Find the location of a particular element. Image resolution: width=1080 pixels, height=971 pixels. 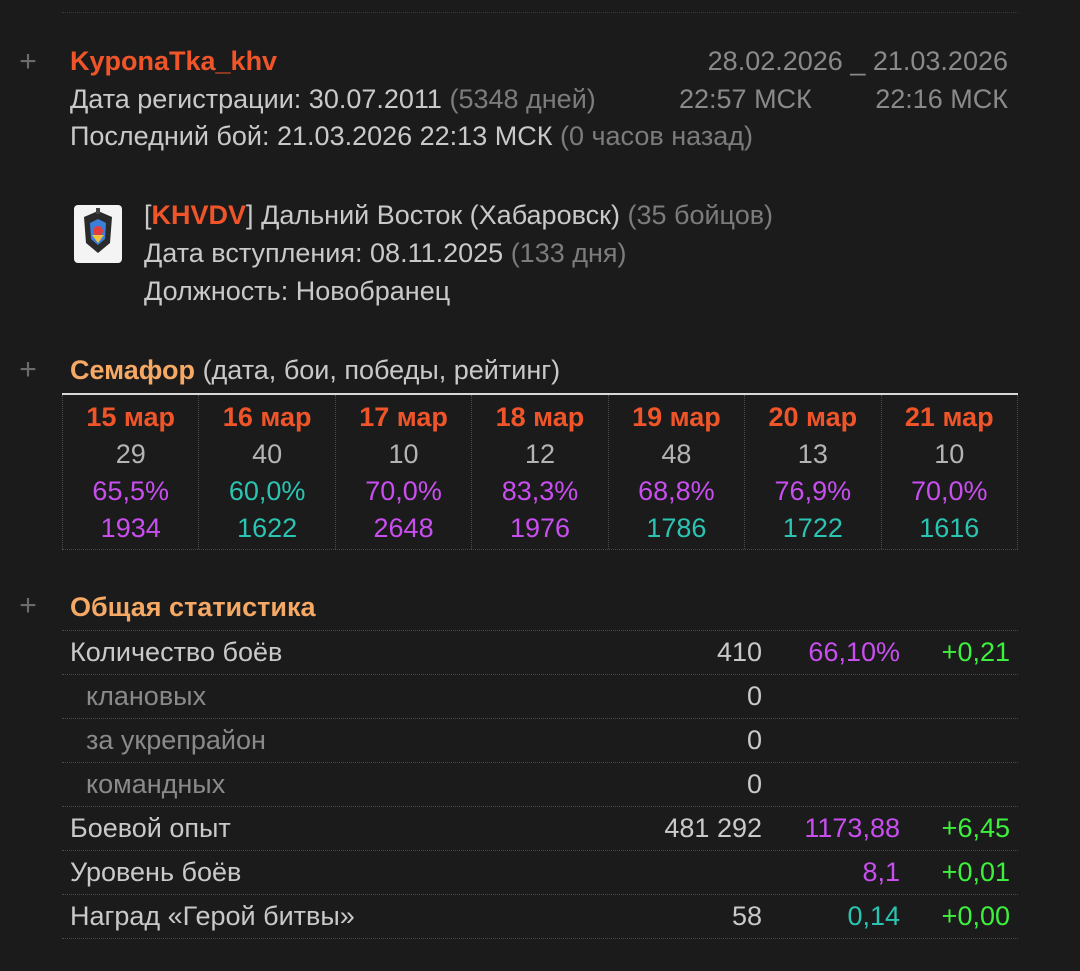

clan-role-line: Должность: Новобранец is located at coordinates (297, 291).